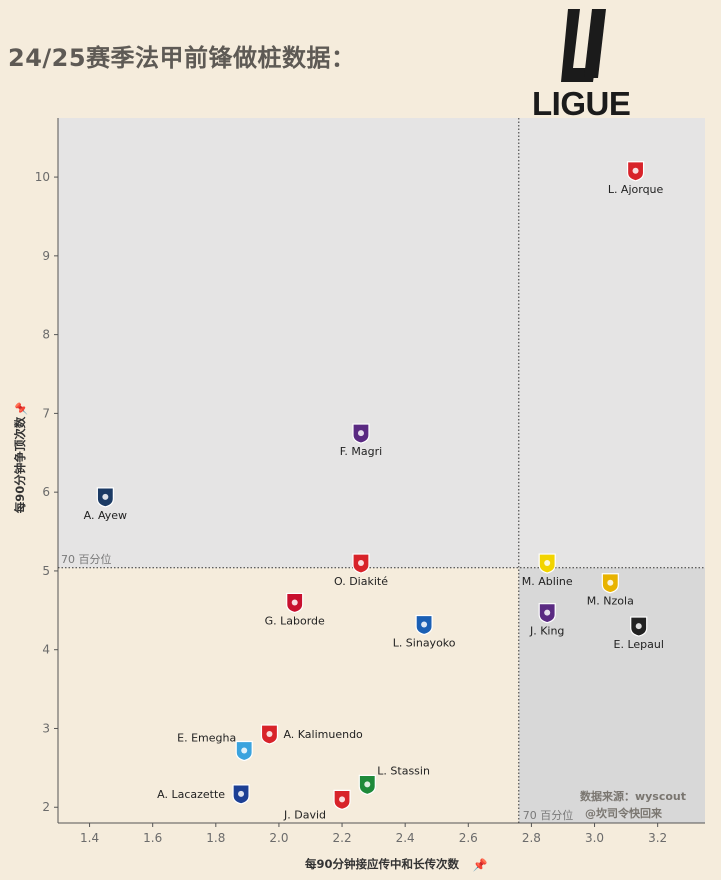  Describe the element at coordinates (610, 590) in the screenshot. I see `data-point: M. Nzola` at that location.